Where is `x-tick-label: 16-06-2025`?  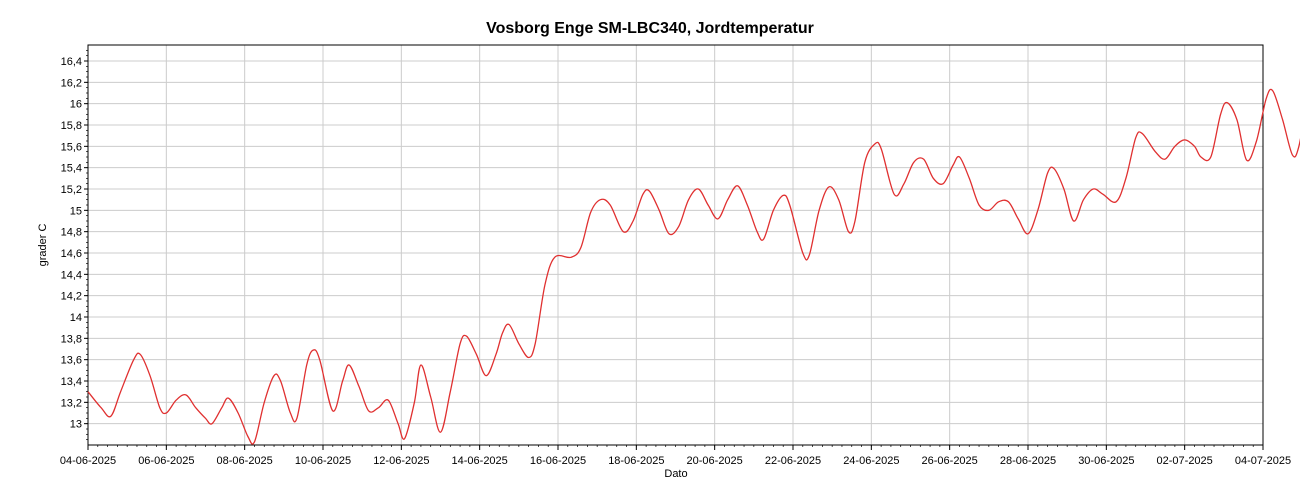
x-tick-label: 16-06-2025 is located at coordinates (558, 461).